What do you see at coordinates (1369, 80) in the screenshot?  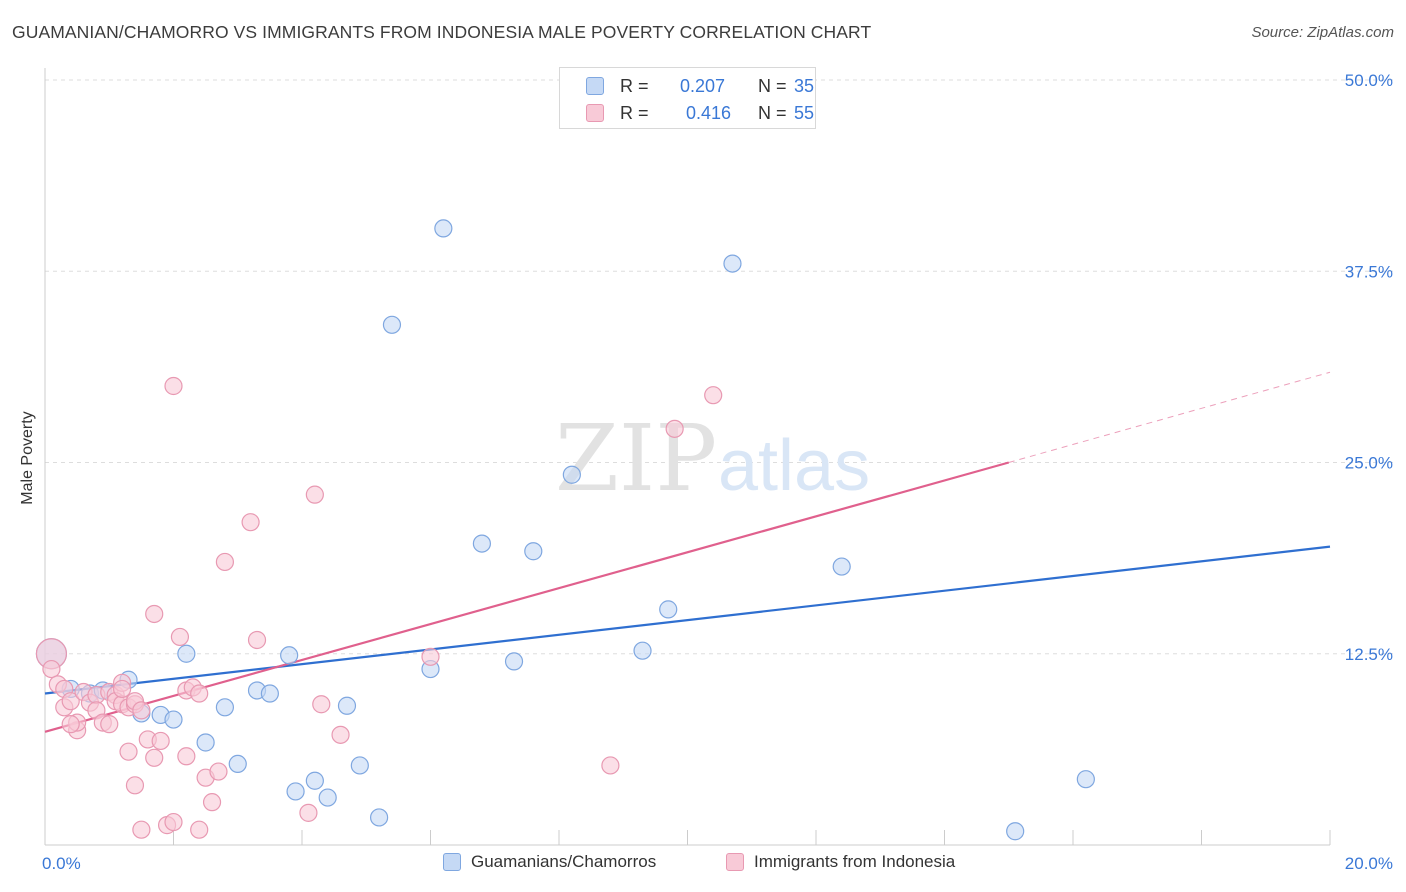 I see `y-tick-label: 50.0%` at bounding box center [1369, 80].